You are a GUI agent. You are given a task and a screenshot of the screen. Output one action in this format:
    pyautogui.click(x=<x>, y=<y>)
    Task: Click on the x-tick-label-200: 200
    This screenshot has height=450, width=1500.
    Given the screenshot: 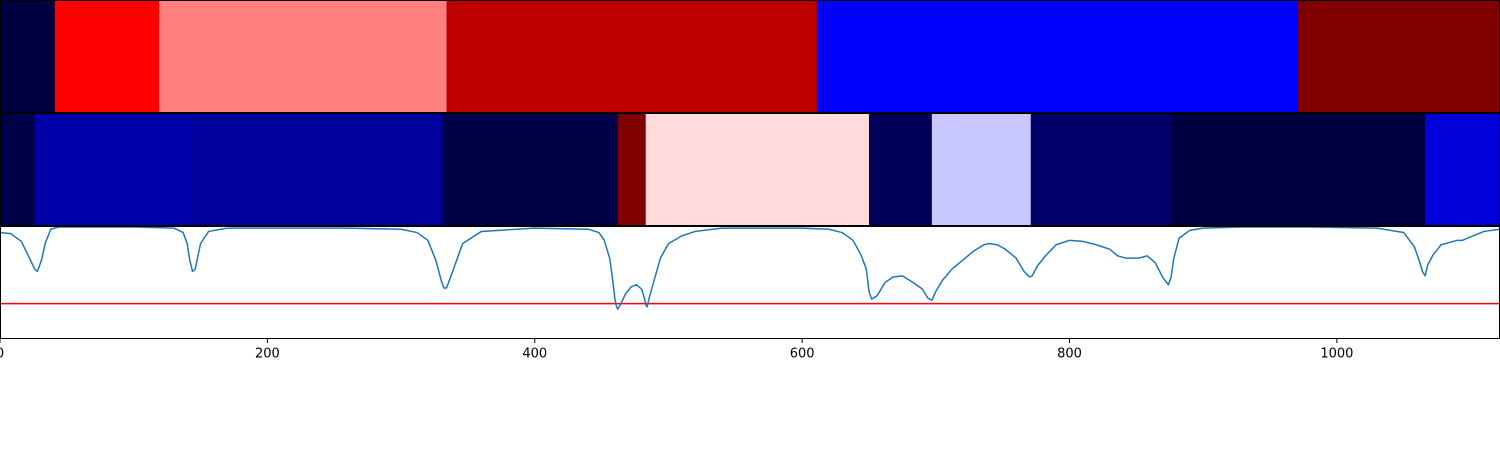 What is the action you would take?
    pyautogui.click(x=267, y=354)
    